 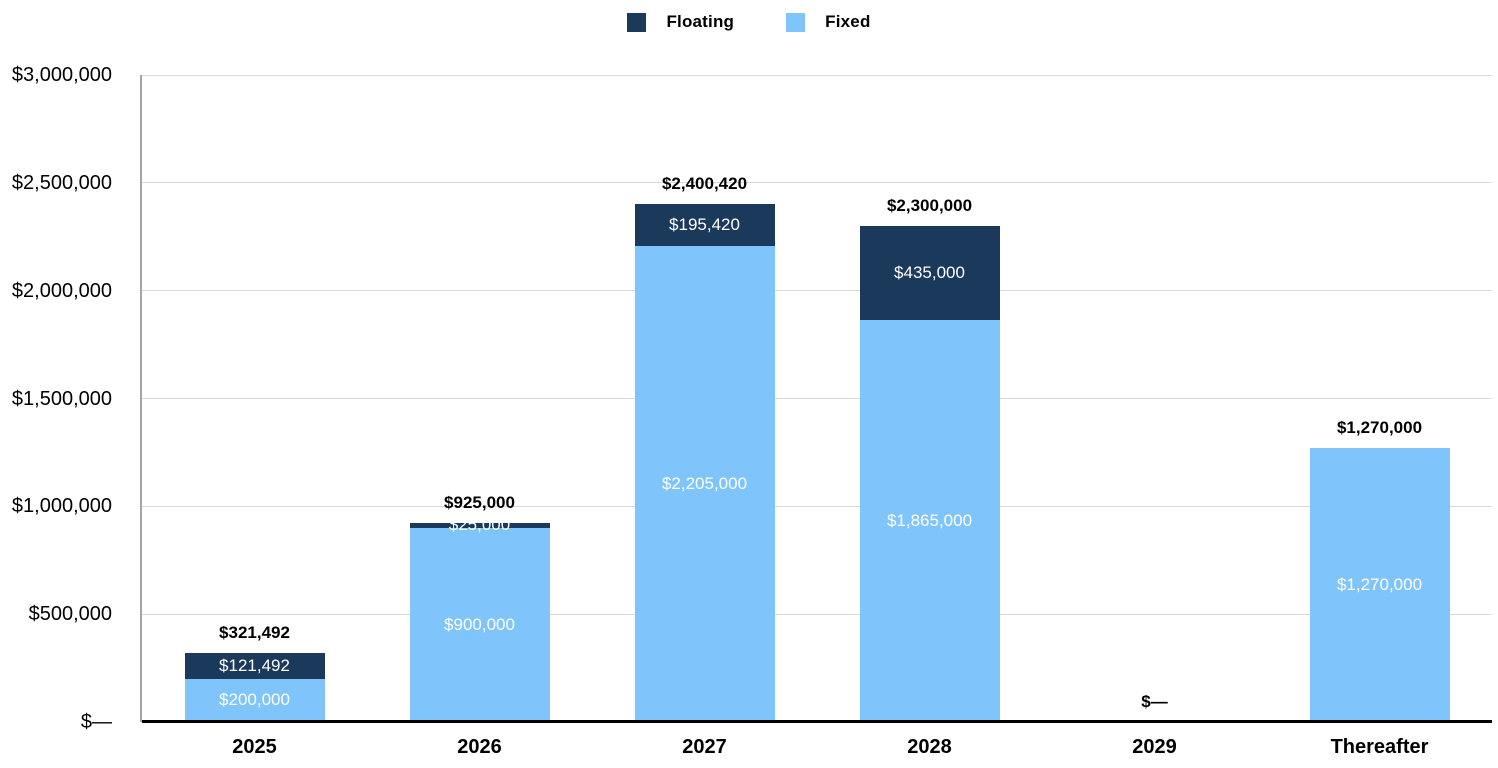 What do you see at coordinates (70, 614) in the screenshot?
I see `y-tick-label: $500,000` at bounding box center [70, 614].